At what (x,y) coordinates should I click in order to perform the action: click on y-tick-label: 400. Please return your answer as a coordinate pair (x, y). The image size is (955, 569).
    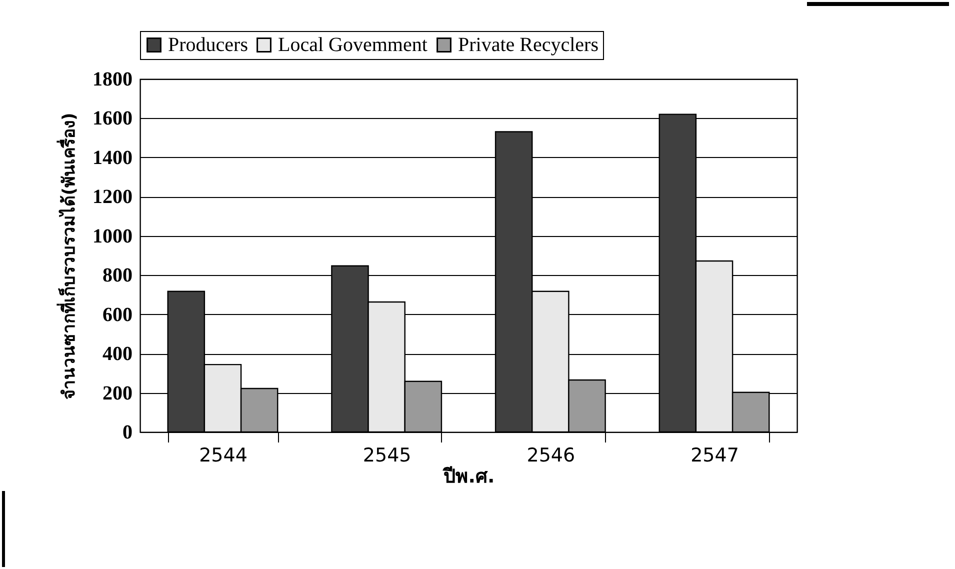
    Looking at the image, I should click on (117, 354).